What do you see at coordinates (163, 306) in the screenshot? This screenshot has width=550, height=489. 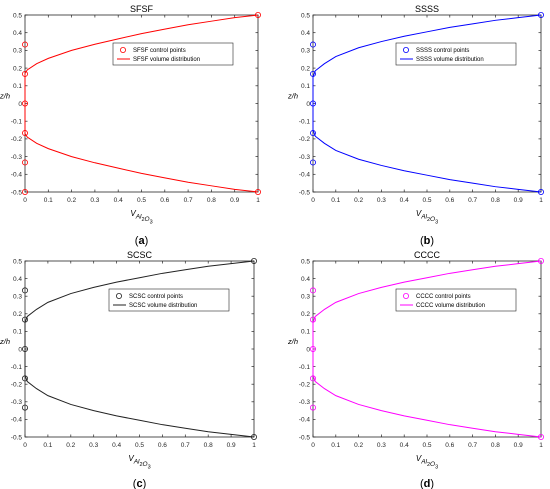 I see `legend-entry: SCSC volume distribution` at bounding box center [163, 306].